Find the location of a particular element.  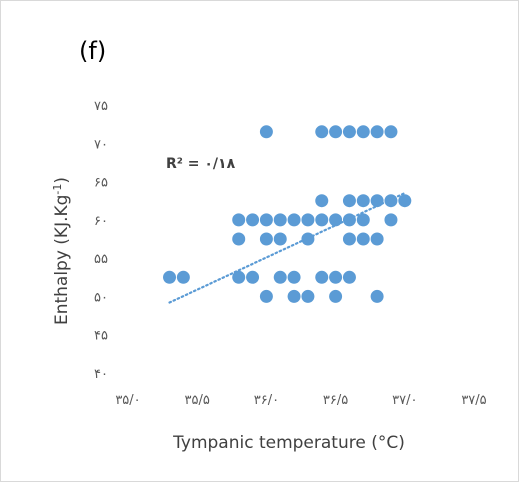

y-tick-label: ۷۵ is located at coordinates (101, 106).